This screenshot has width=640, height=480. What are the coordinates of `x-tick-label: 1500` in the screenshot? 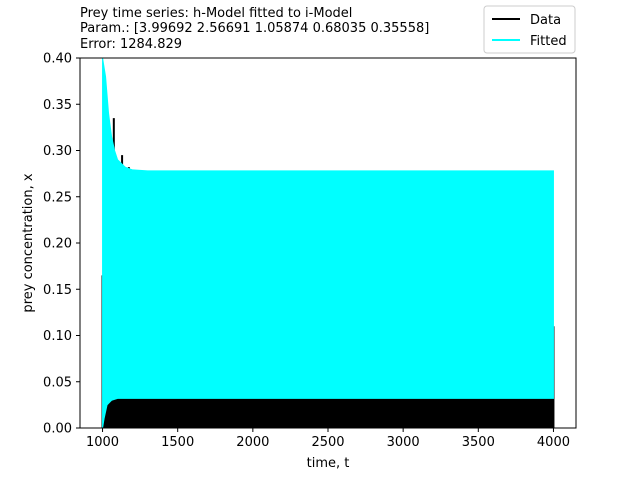 It's located at (177, 442).